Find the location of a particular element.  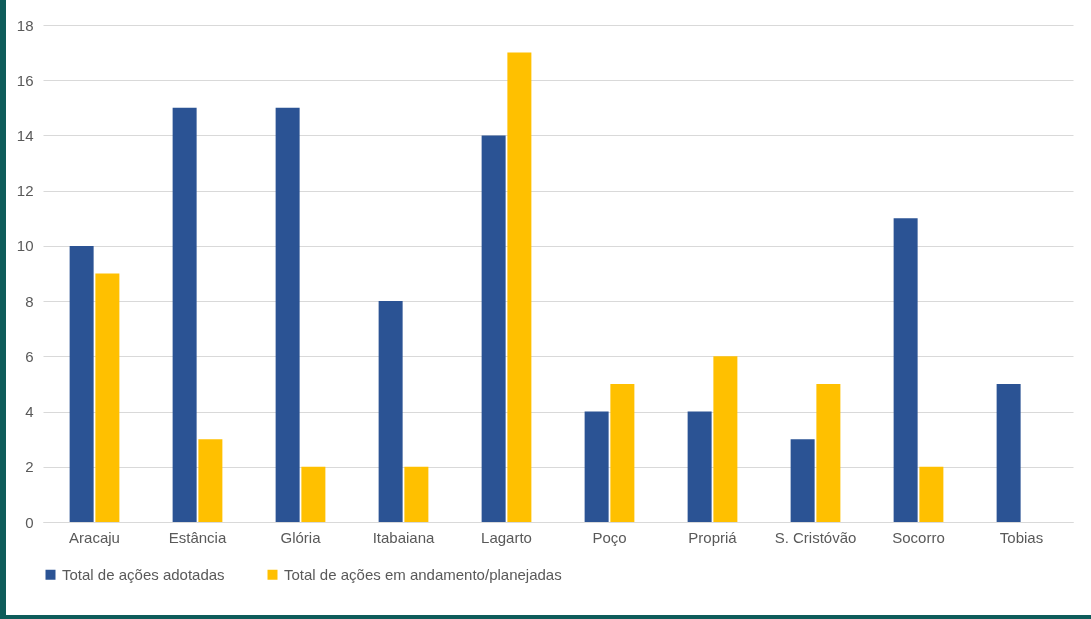

x-tick-label: Poço is located at coordinates (609, 537).